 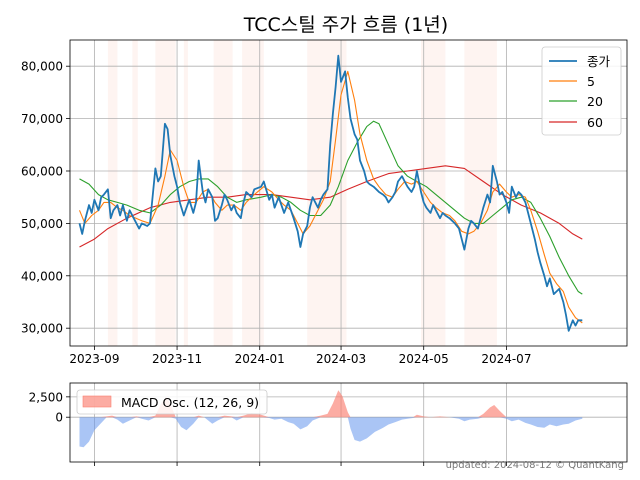 I want to click on chart-title: TCC스틸 주가 흐름 (1년), so click(x=345, y=25).